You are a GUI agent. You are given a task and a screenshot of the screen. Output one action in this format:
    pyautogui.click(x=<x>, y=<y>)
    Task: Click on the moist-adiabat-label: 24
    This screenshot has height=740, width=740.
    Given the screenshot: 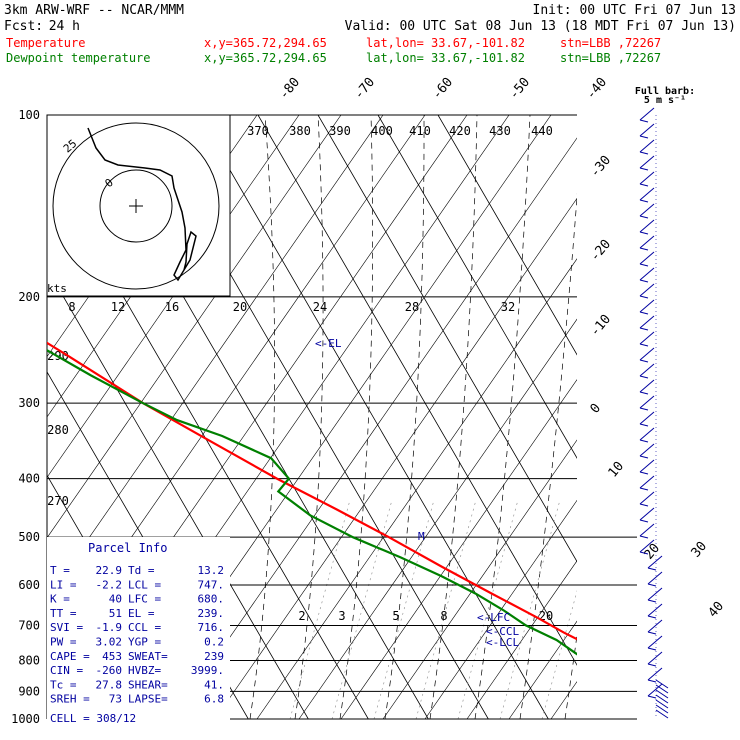 What is the action you would take?
    pyautogui.click(x=320, y=307)
    